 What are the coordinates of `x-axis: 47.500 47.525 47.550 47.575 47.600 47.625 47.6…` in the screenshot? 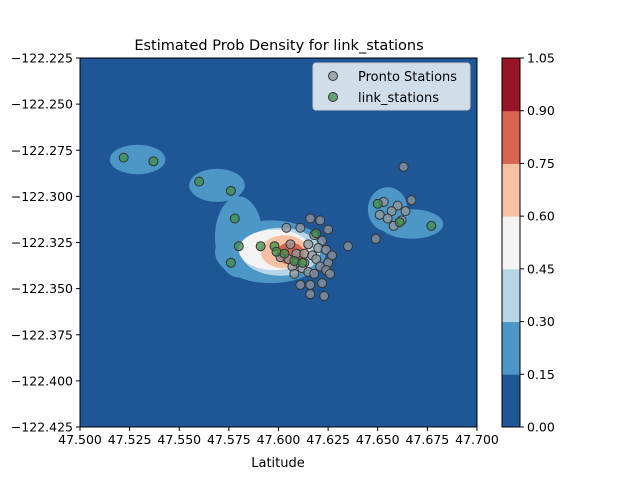 It's located at (278, 437).